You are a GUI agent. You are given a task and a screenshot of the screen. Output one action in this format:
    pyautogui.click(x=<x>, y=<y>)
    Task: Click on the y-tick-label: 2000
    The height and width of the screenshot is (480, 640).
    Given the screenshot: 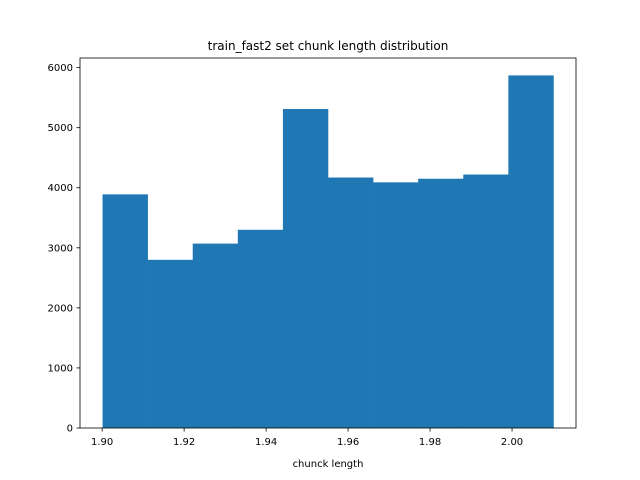 What is the action you would take?
    pyautogui.click(x=60, y=308)
    